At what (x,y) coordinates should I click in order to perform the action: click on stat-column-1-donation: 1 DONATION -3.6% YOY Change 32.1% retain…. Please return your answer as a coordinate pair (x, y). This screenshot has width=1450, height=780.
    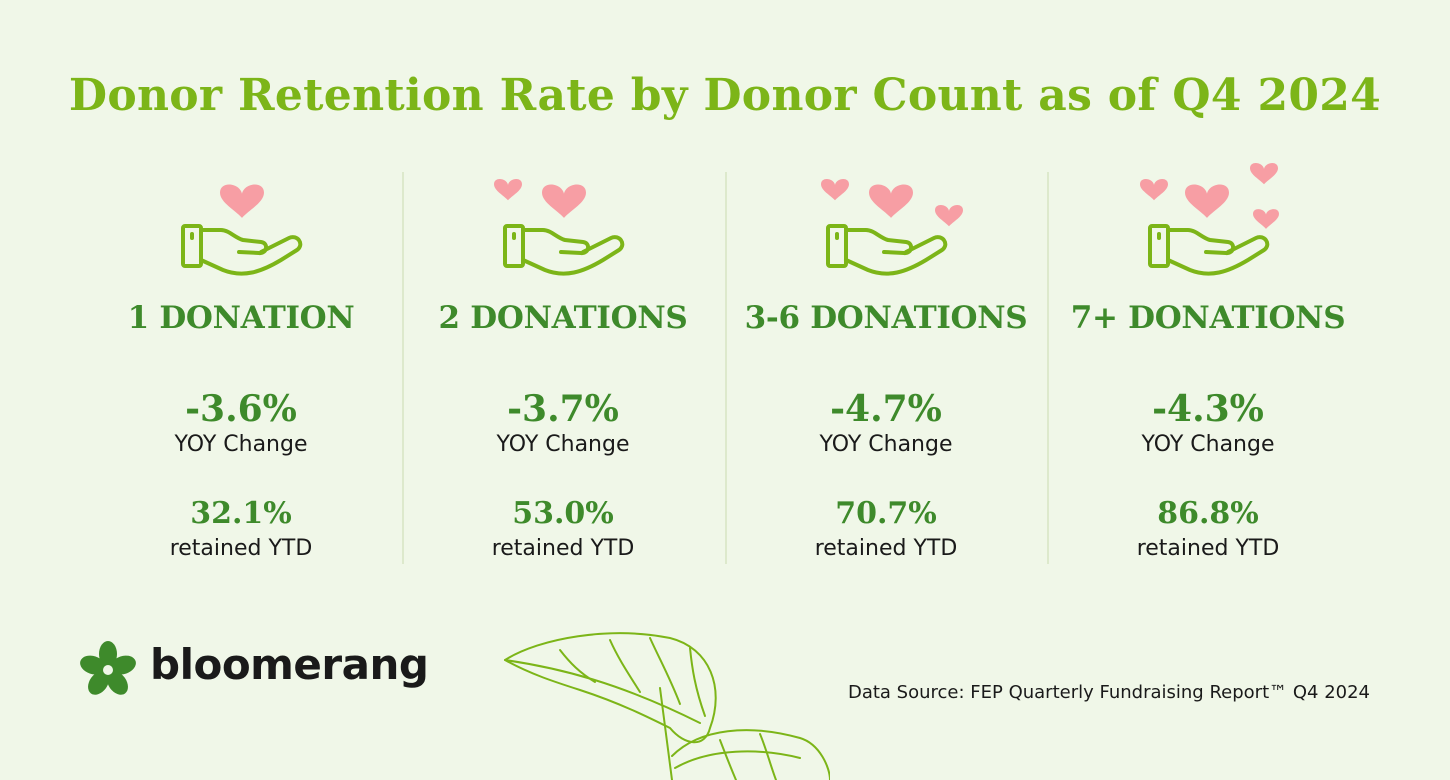
    Looking at the image, I should click on (241, 370).